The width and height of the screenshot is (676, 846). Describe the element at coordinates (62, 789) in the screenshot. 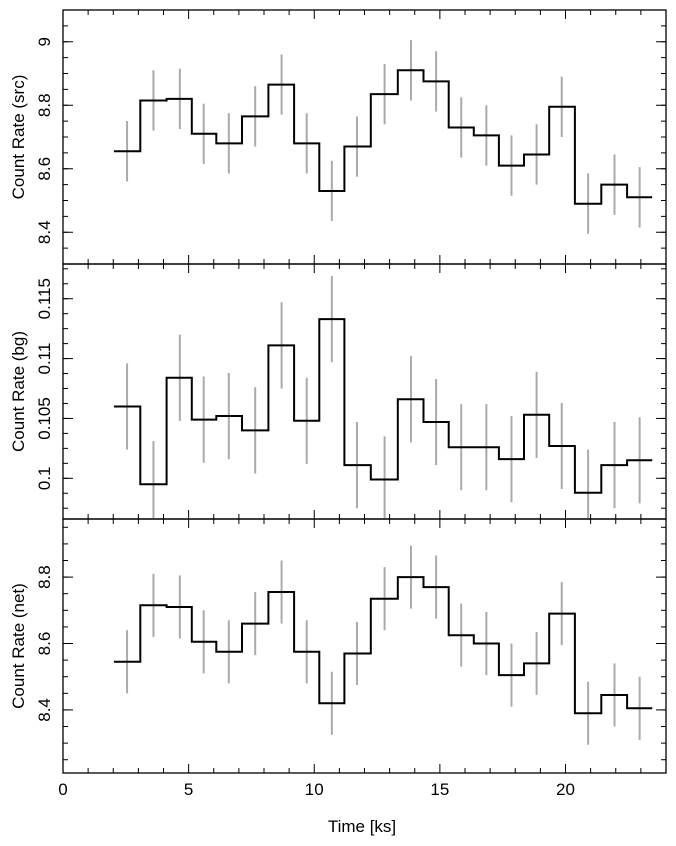

I see `x-tick-label: 0` at that location.